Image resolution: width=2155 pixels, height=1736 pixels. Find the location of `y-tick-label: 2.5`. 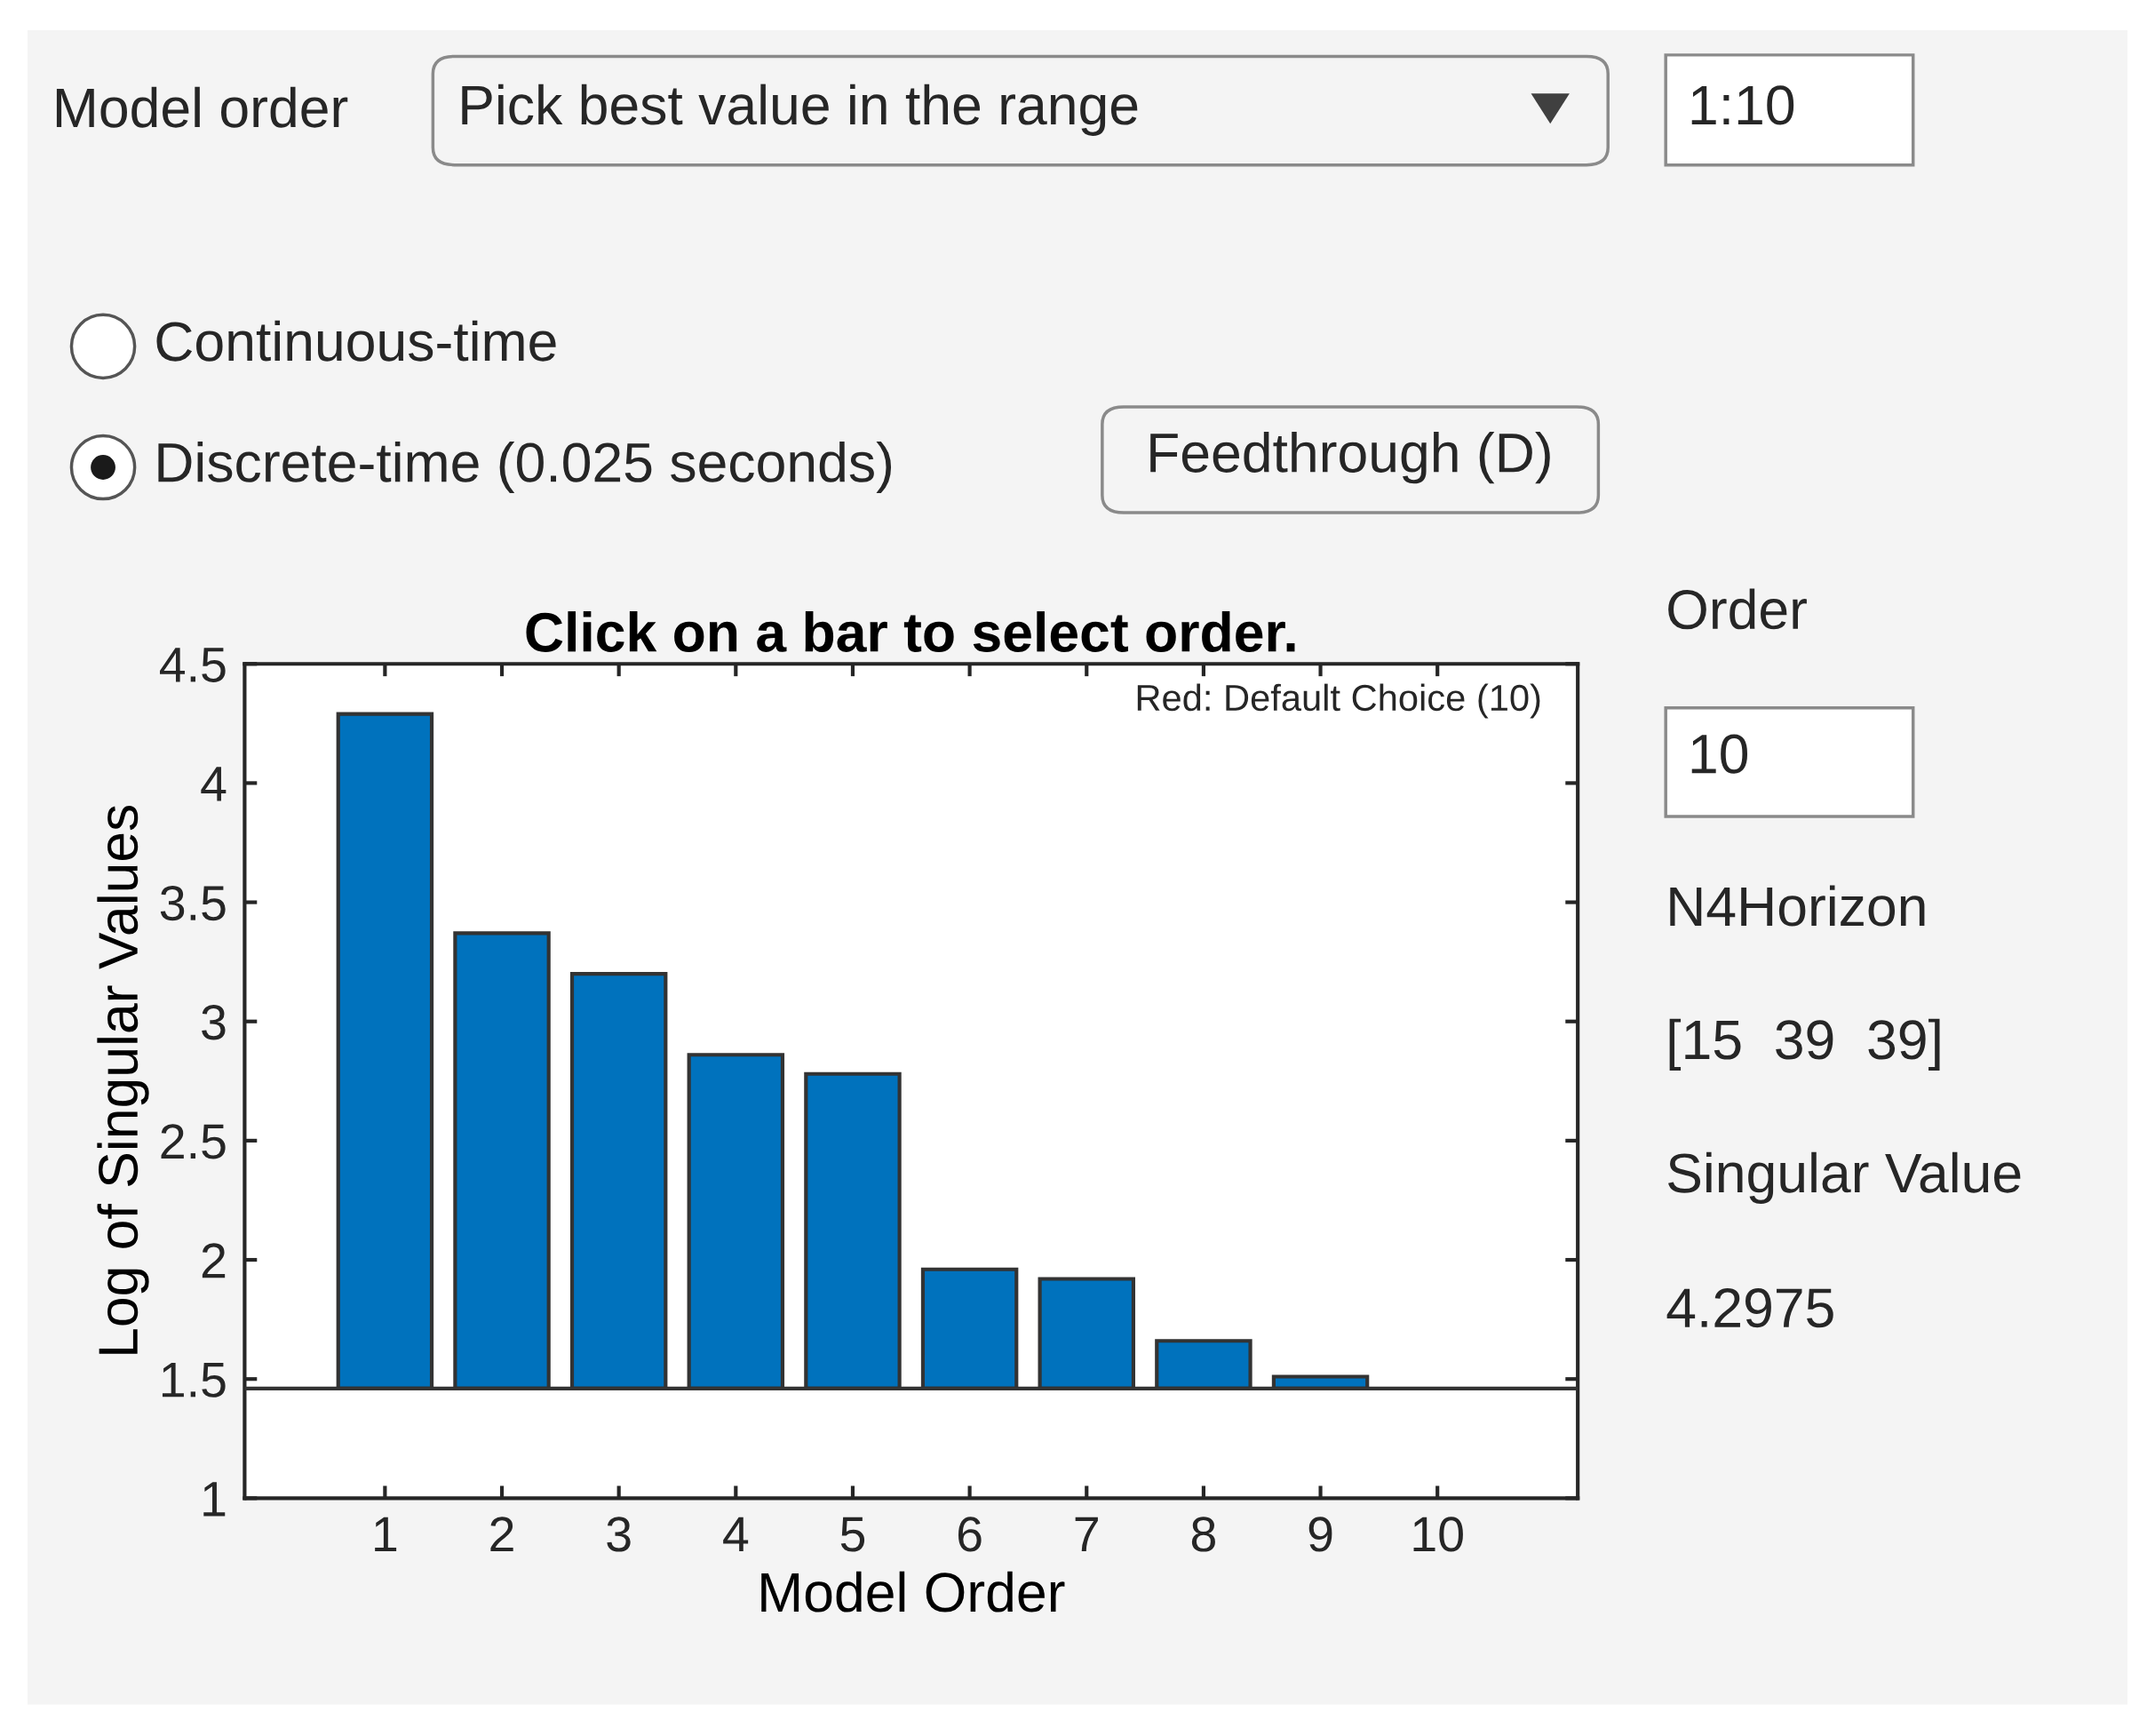

y-tick-label: 2.5 is located at coordinates (193, 1141).